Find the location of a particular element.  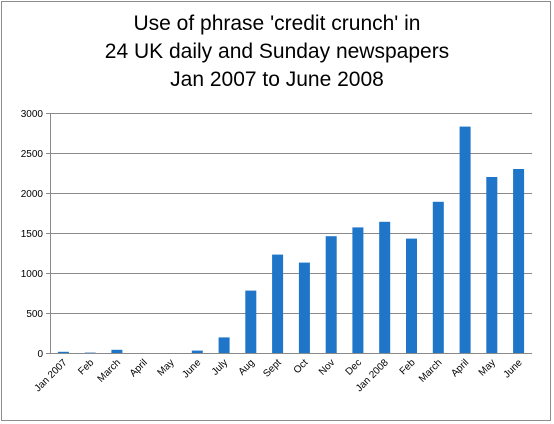

x-tick-label: Dec is located at coordinates (354, 367).